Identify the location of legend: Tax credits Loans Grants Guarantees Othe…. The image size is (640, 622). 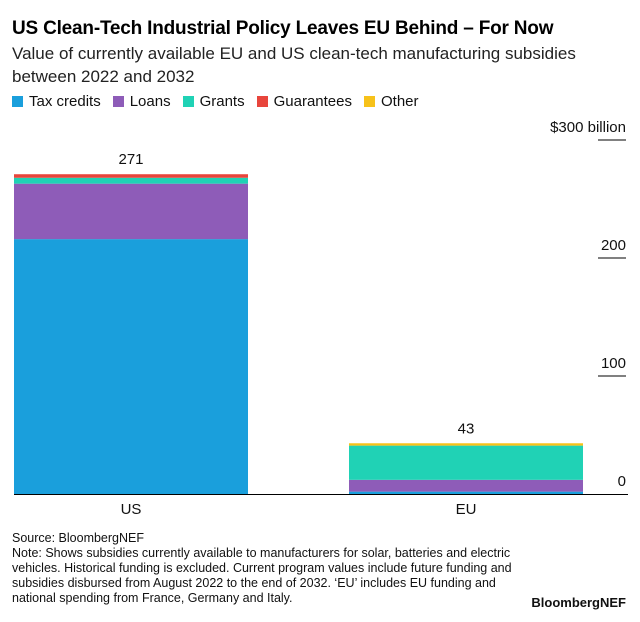
(221, 101).